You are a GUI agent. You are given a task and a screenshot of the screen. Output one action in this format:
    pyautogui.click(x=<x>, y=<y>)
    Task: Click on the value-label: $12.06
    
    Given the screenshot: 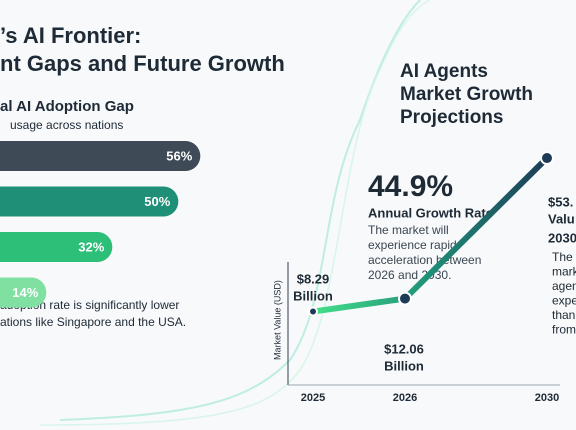 What is the action you would take?
    pyautogui.click(x=404, y=348)
    